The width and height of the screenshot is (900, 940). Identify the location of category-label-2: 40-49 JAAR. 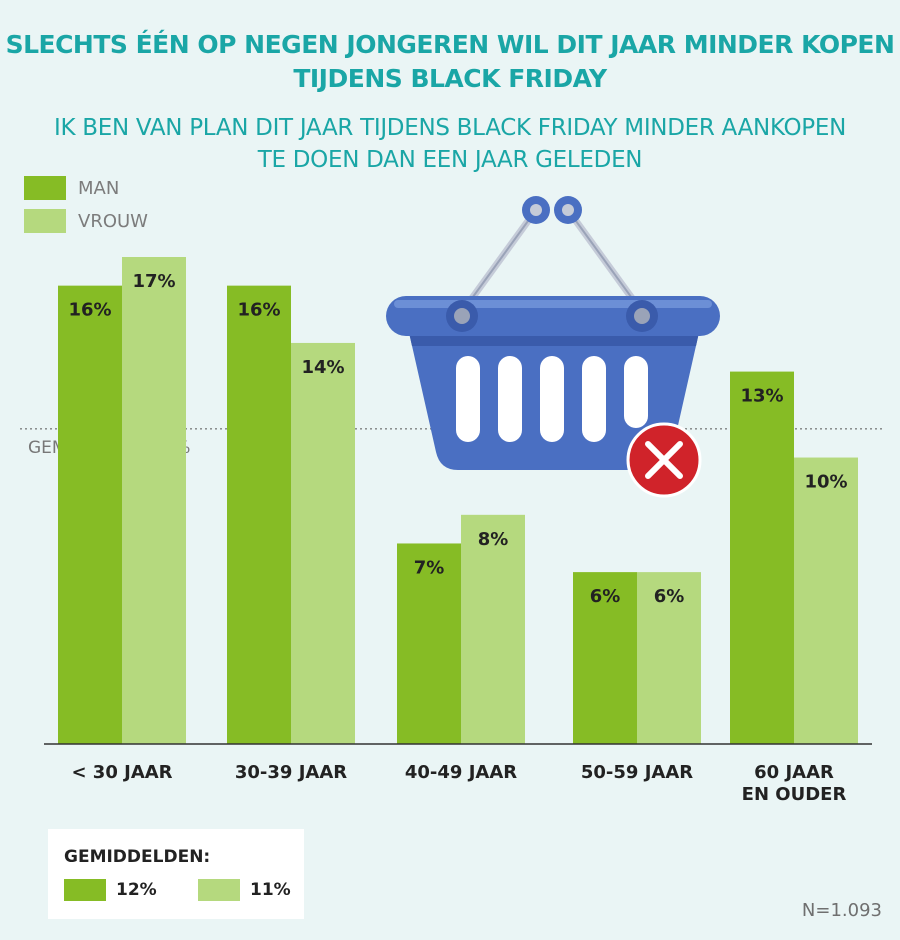
(461, 772).